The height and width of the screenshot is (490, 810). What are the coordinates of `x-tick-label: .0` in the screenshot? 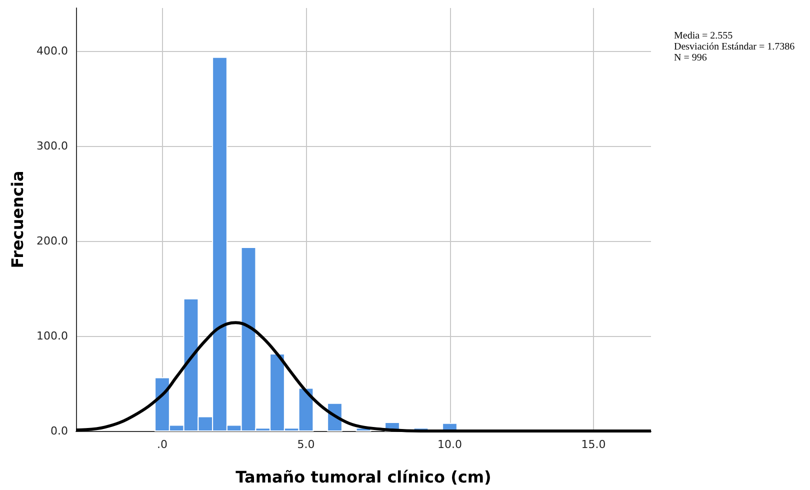 It's located at (162, 444).